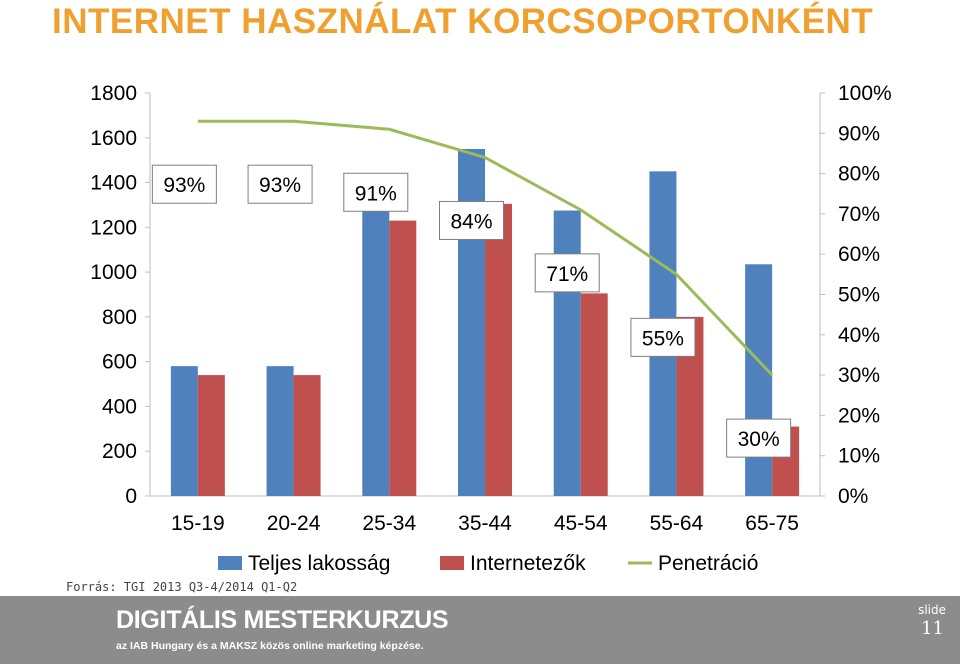 The width and height of the screenshot is (960, 664). I want to click on data-label: 71%, so click(567, 274).